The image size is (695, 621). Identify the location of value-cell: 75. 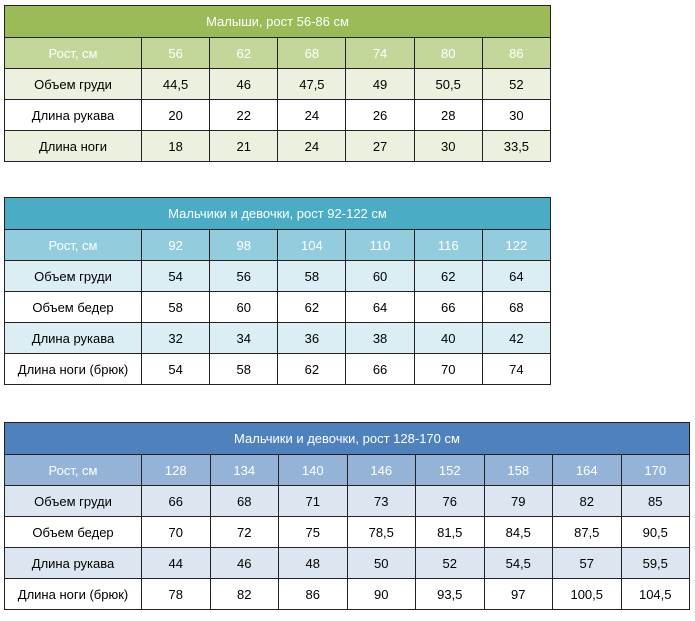
(313, 532).